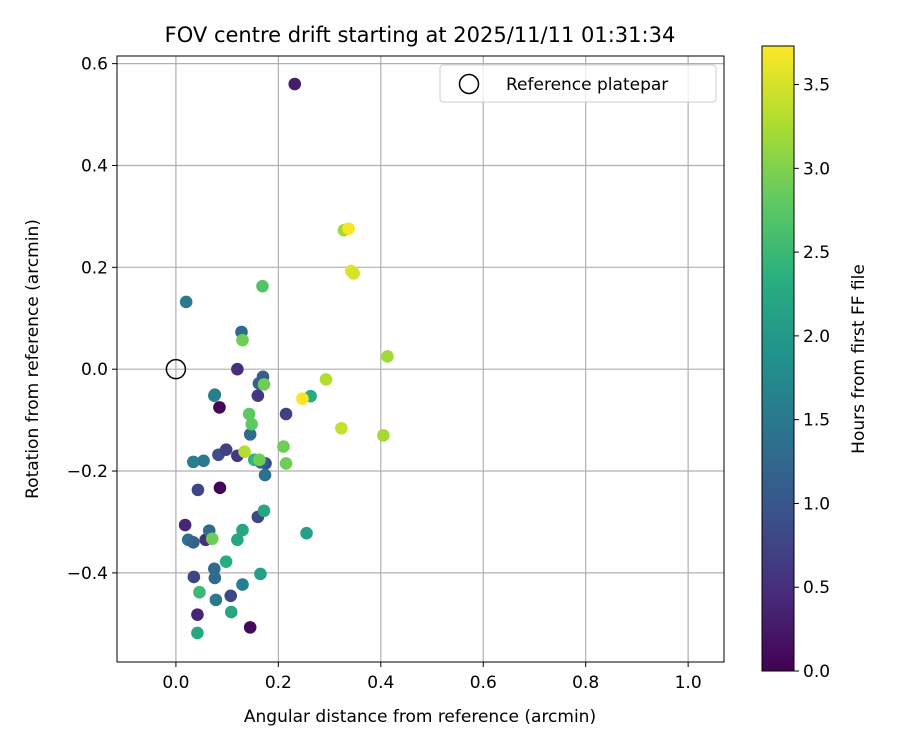 The width and height of the screenshot is (900, 750). Describe the element at coordinates (816, 421) in the screenshot. I see `colorbar-tick-label: 1.5` at that location.